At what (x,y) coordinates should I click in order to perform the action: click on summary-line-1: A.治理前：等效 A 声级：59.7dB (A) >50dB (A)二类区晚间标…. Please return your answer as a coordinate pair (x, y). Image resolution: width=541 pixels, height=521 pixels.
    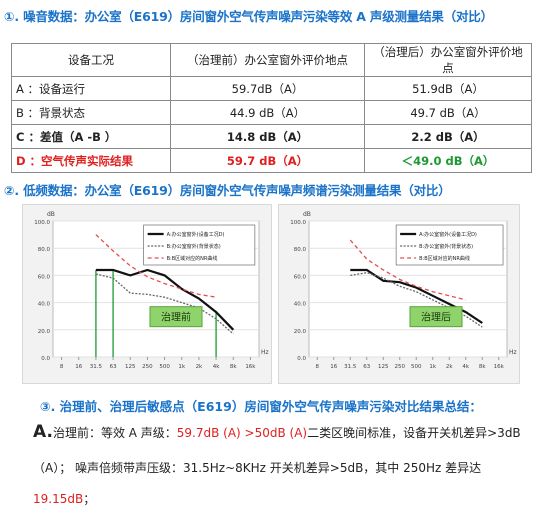
    Looking at the image, I should click on (277, 432).